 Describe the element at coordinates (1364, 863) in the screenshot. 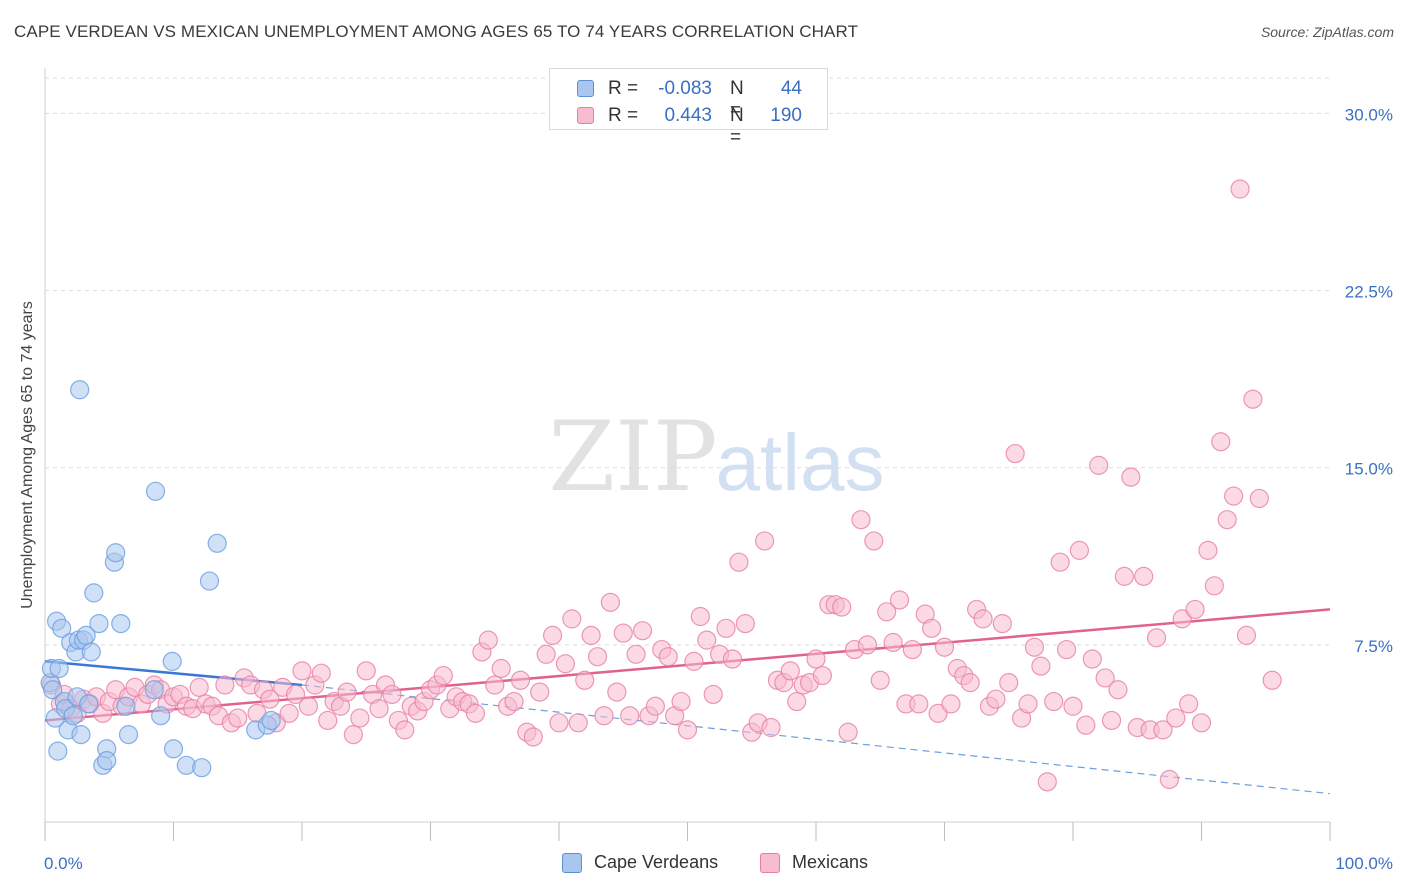

I see `x-tick-label-right: 100.0%` at that location.